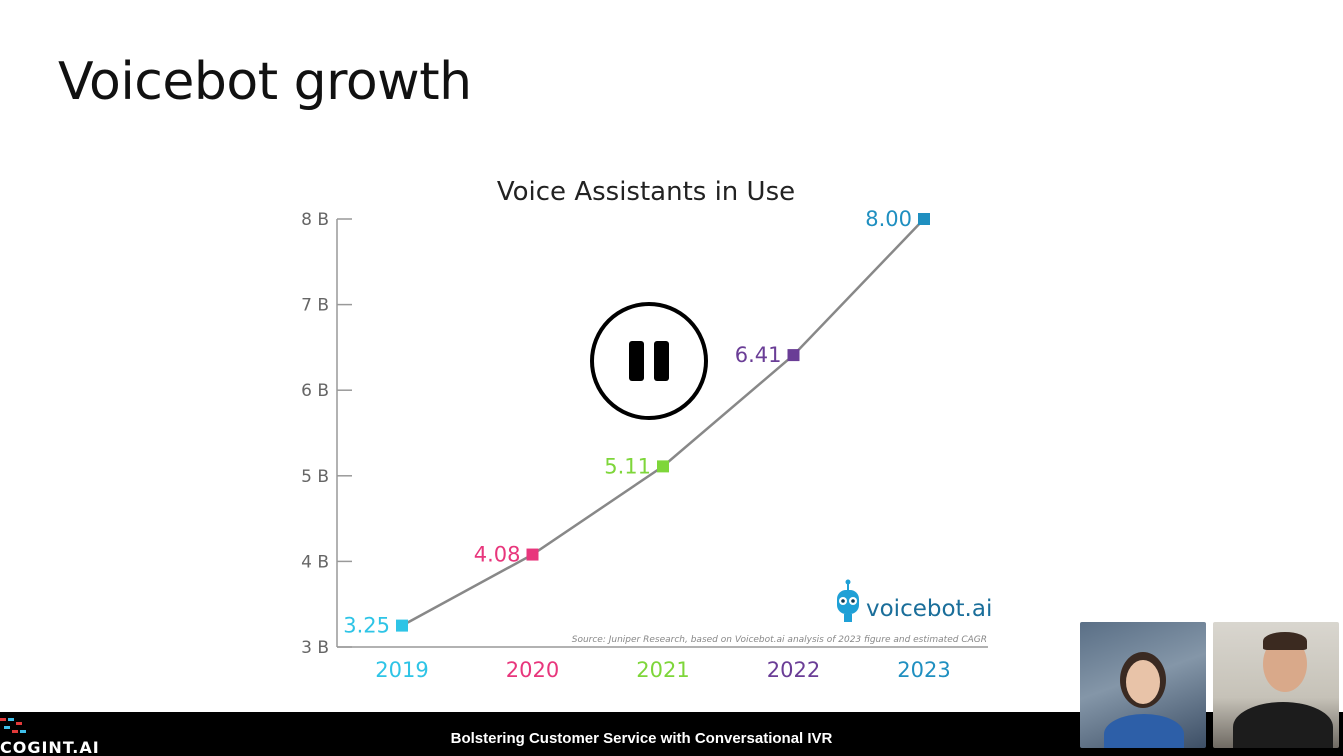 This screenshot has width=1343, height=756. I want to click on x-tick-label: 2020, so click(532, 670).